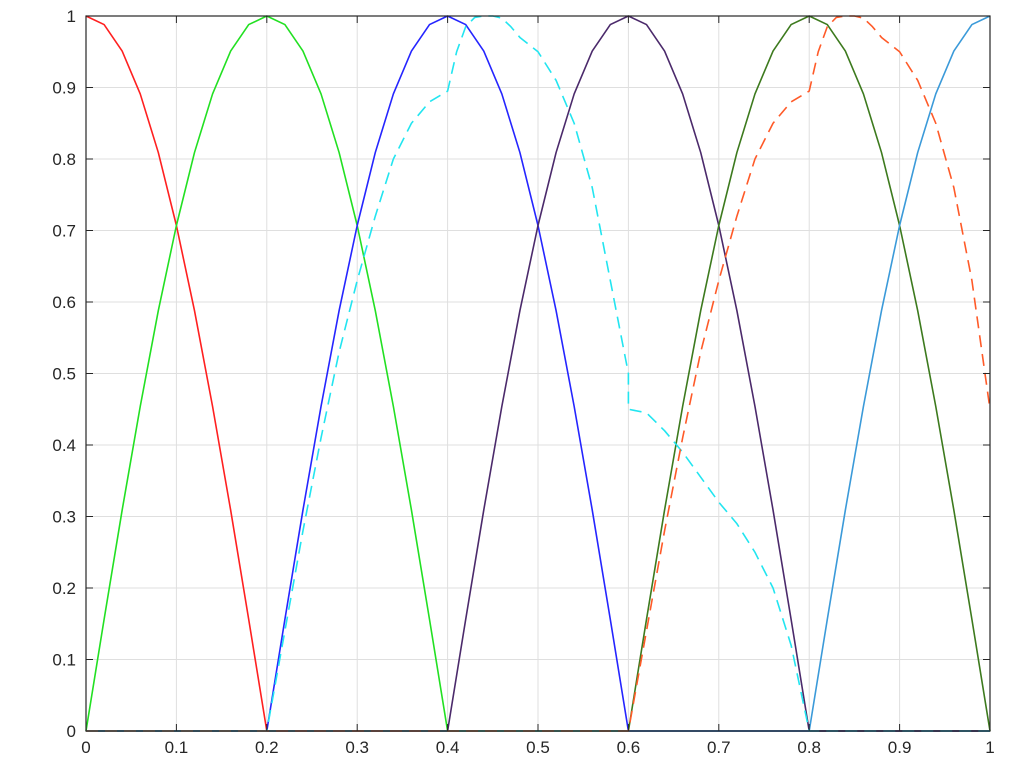 The width and height of the screenshot is (1024, 768). What do you see at coordinates (629, 747) in the screenshot?
I see `x-tick-label: 0.6` at bounding box center [629, 747].